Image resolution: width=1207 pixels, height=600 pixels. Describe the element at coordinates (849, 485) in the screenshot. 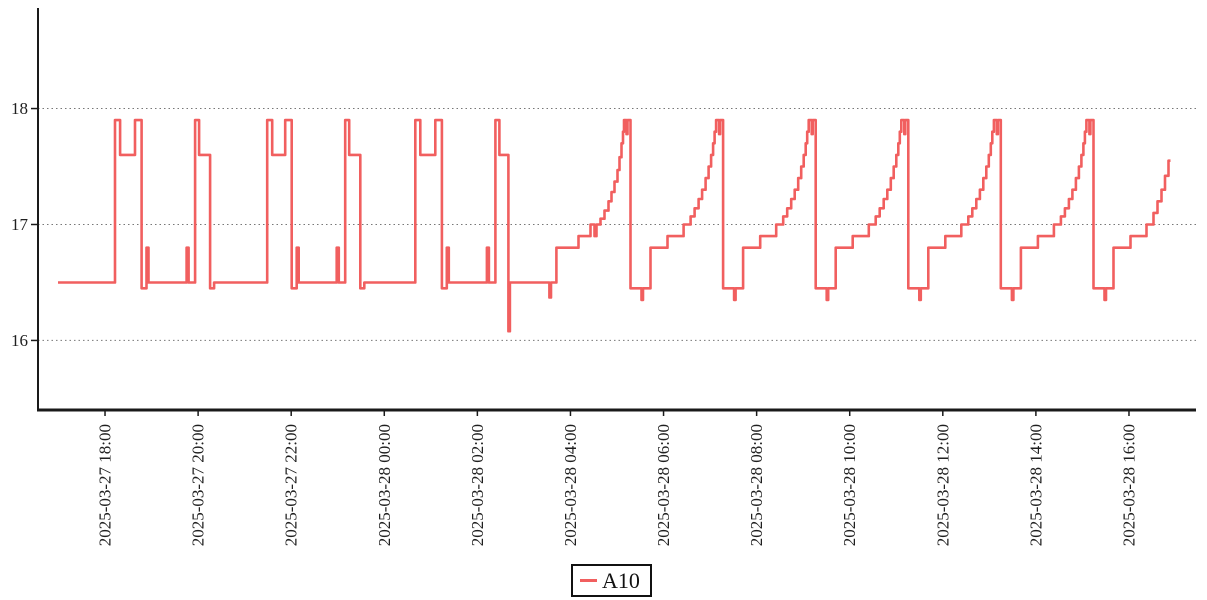

I see `x-tick-label: 2025-03-28 10:00` at that location.